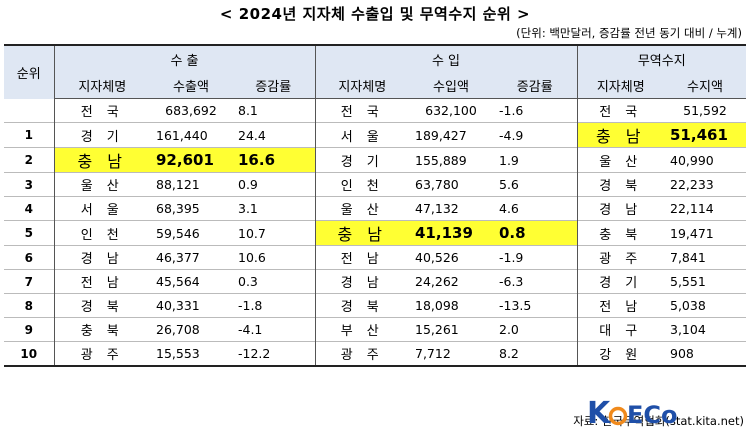 This screenshot has width=750, height=434. What do you see at coordinates (652, 415) in the screenshot?
I see `svg-text: ECo` at bounding box center [652, 415].